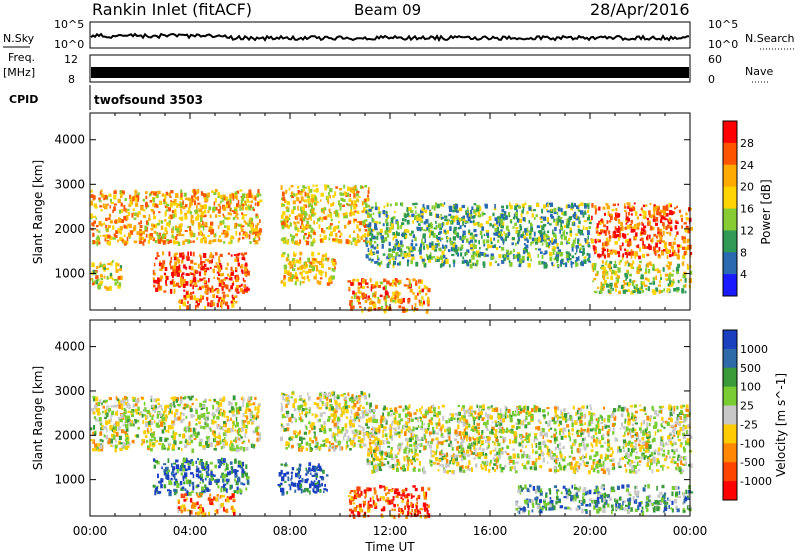 The width and height of the screenshot is (800, 554). I want to click on power-cell-r3, so click(232, 296).